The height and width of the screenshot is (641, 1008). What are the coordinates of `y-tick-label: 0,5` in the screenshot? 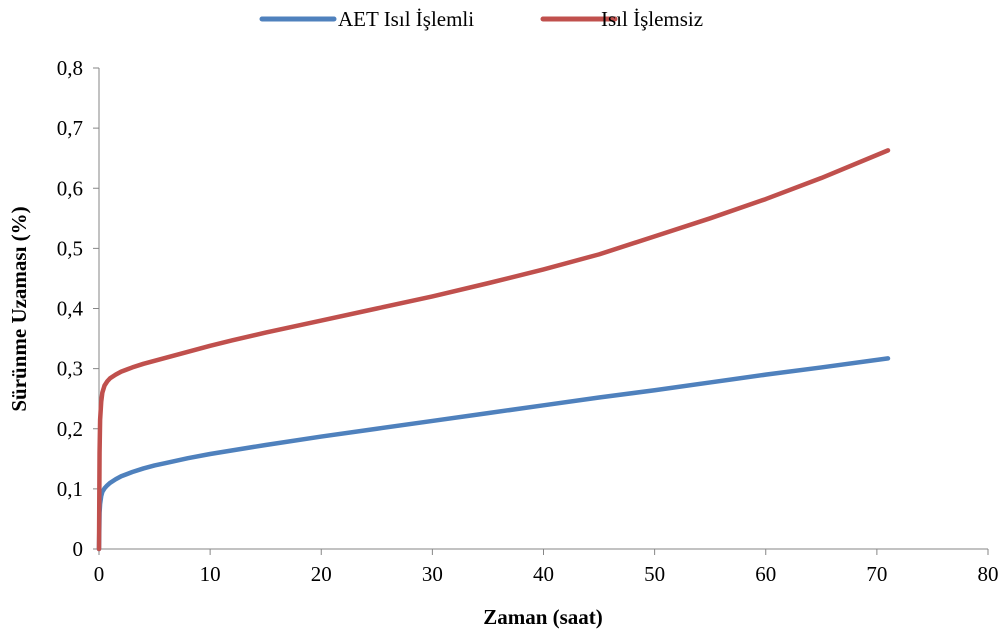 It's located at (70, 248).